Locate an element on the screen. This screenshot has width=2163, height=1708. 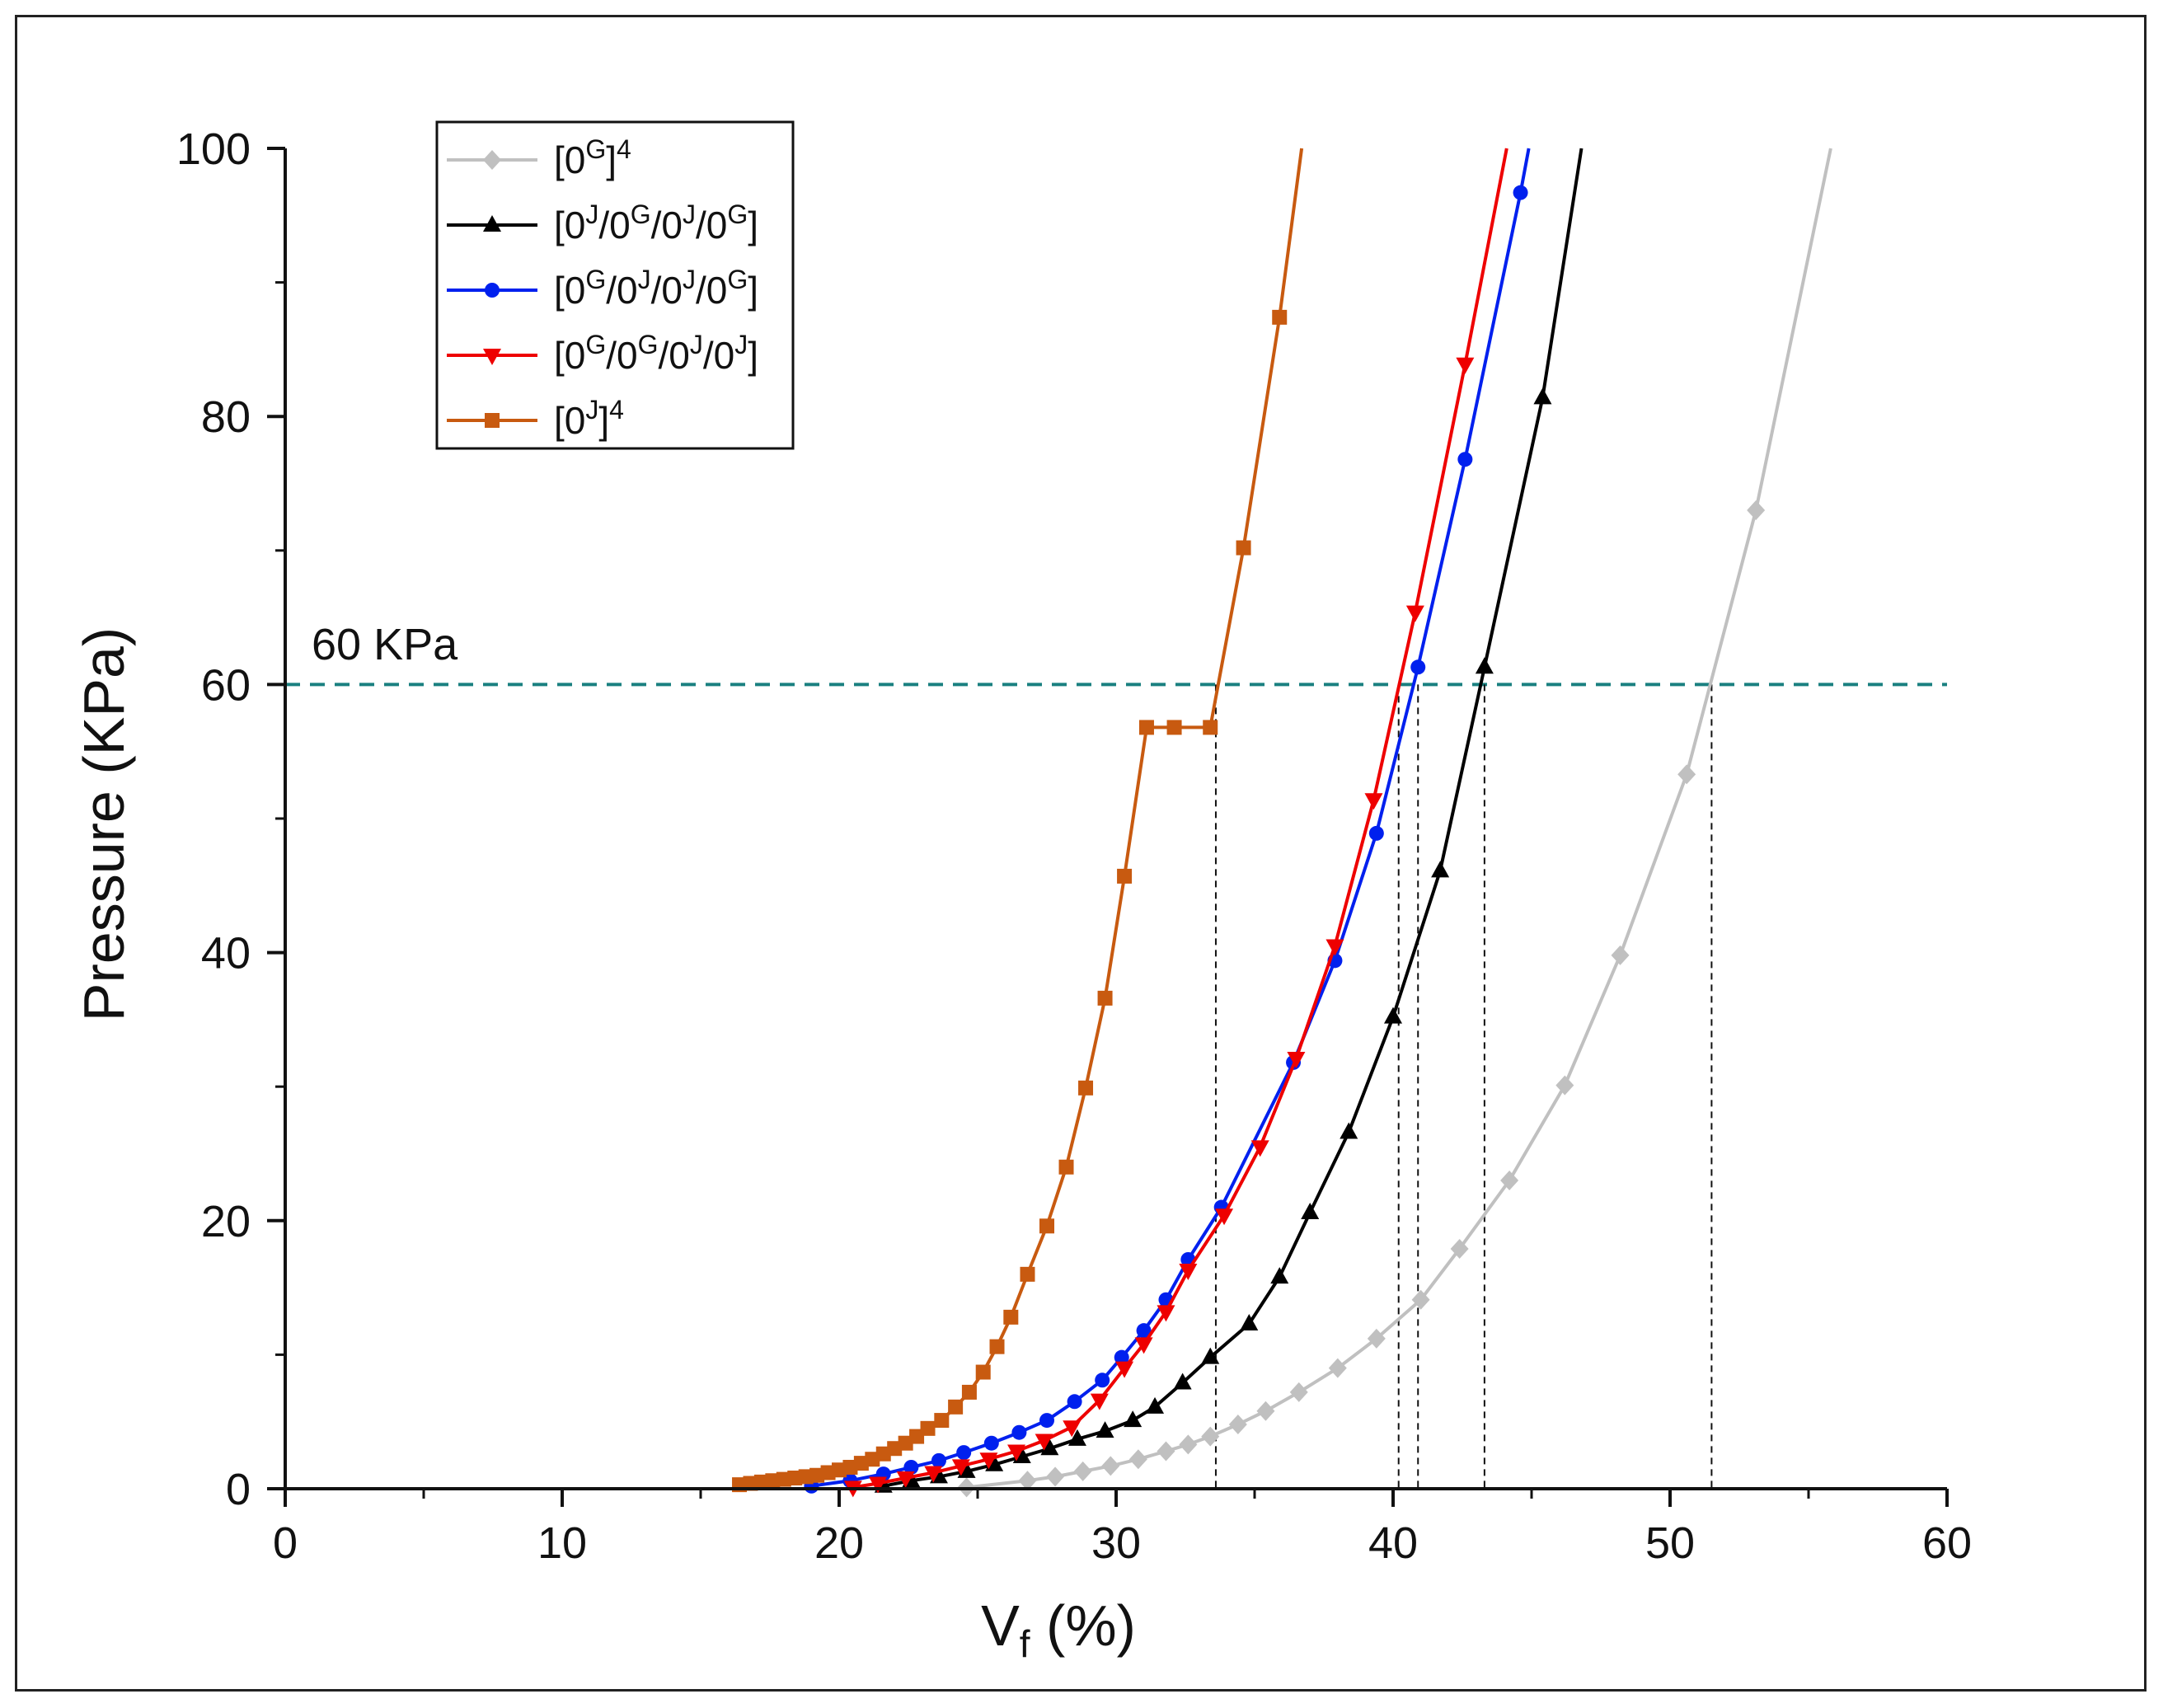
y-tick-label: 100 is located at coordinates (214, 149).